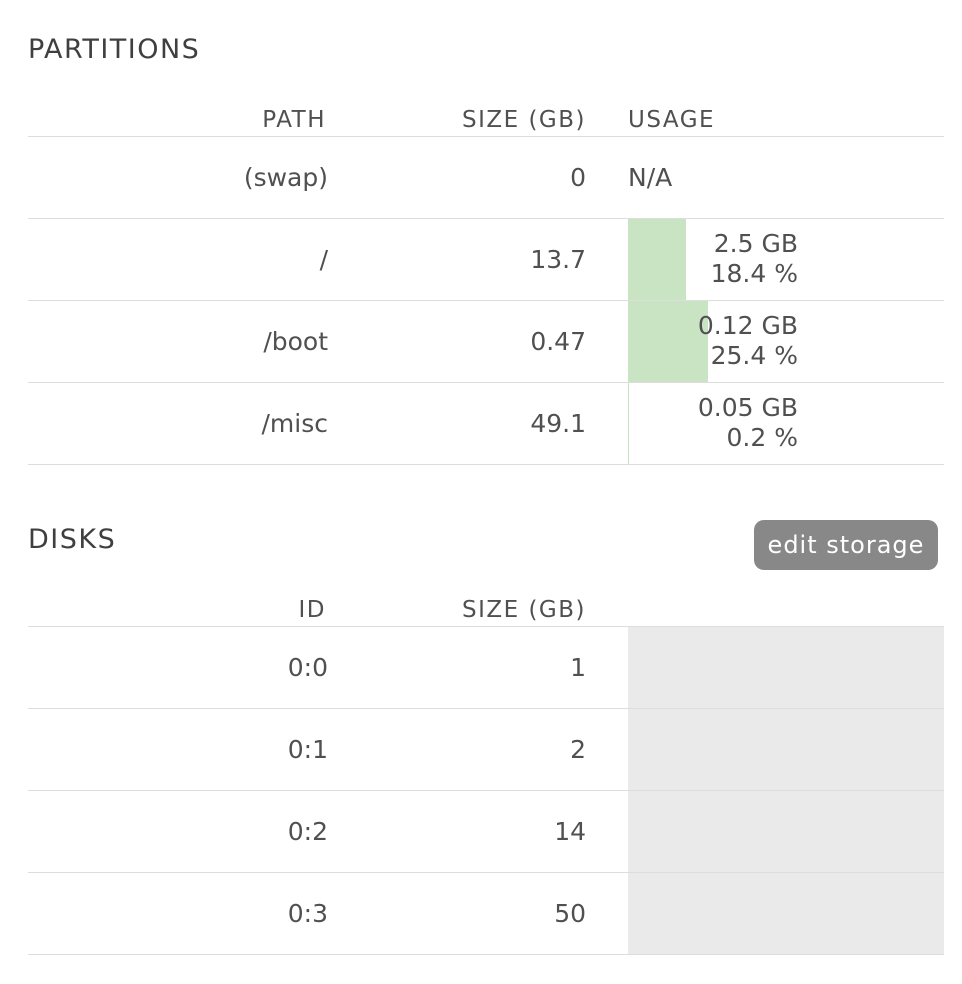 The width and height of the screenshot is (962, 984). Describe the element at coordinates (558, 423) in the screenshot. I see `partition-size: 49.1` at that location.